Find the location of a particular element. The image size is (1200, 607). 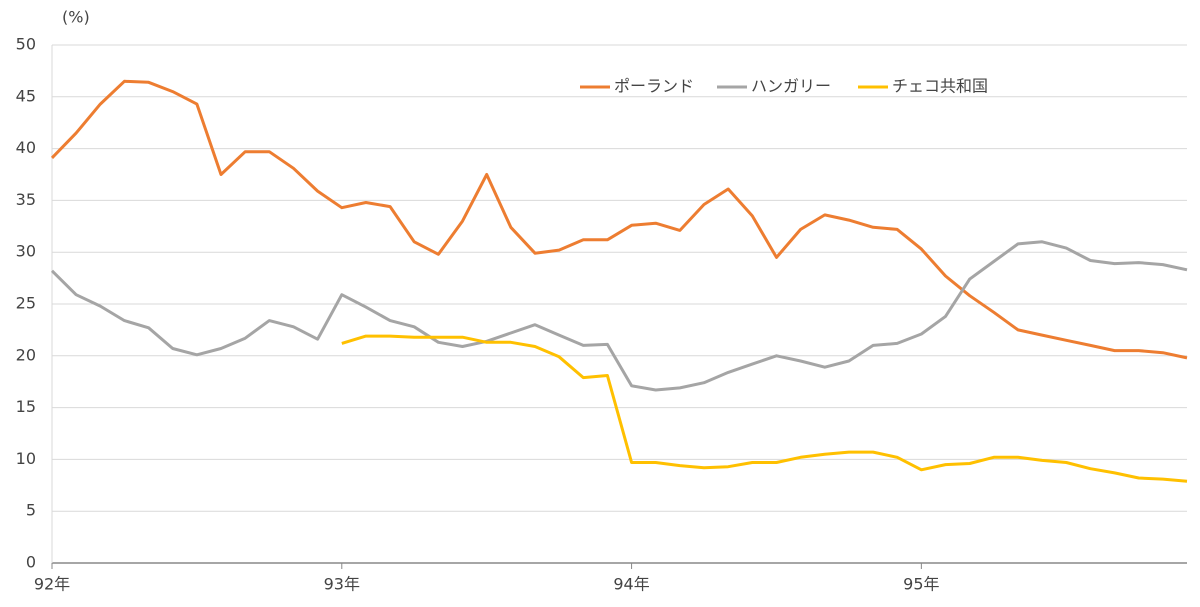

y-tick-label: 35 is located at coordinates (26, 199).